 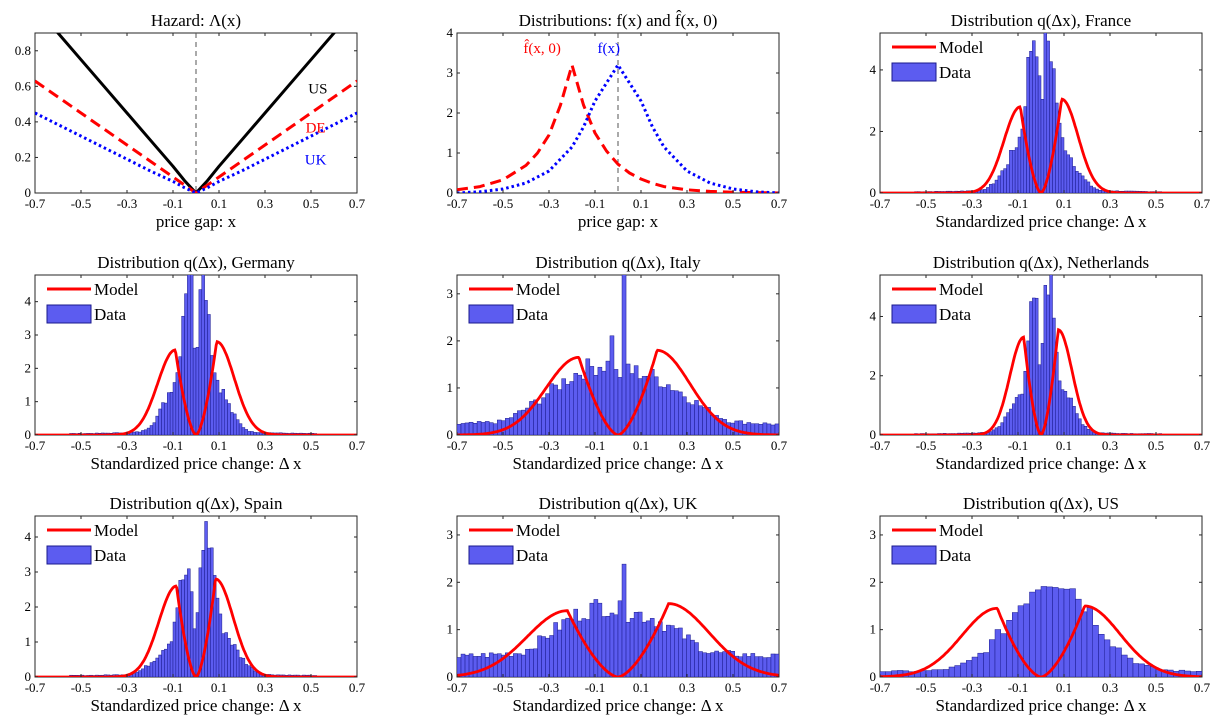 What do you see at coordinates (961, 47) in the screenshot?
I see `legend-model-label: Model` at bounding box center [961, 47].